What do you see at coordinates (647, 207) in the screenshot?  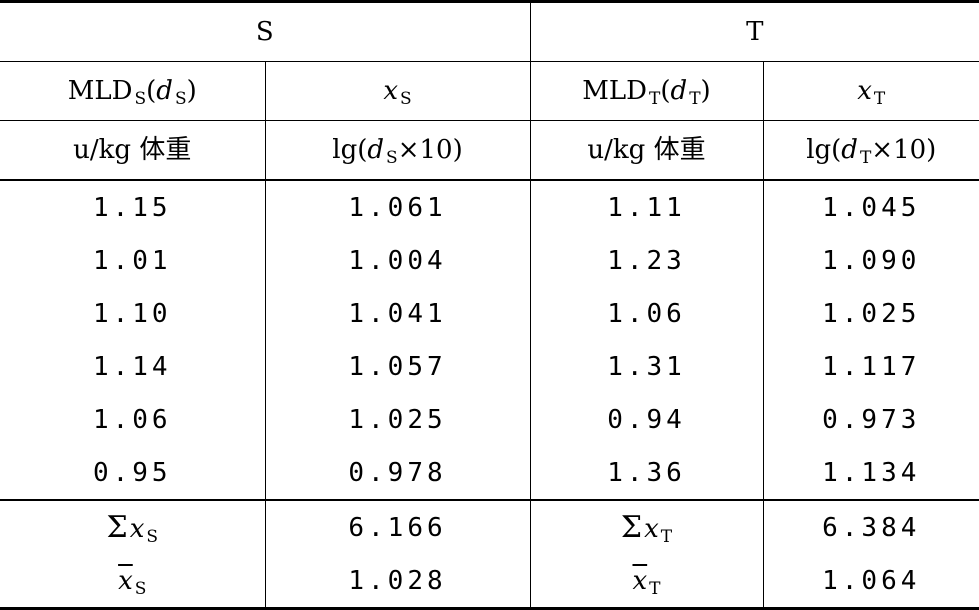 I see `cell-t-mld: 1.11` at bounding box center [647, 207].